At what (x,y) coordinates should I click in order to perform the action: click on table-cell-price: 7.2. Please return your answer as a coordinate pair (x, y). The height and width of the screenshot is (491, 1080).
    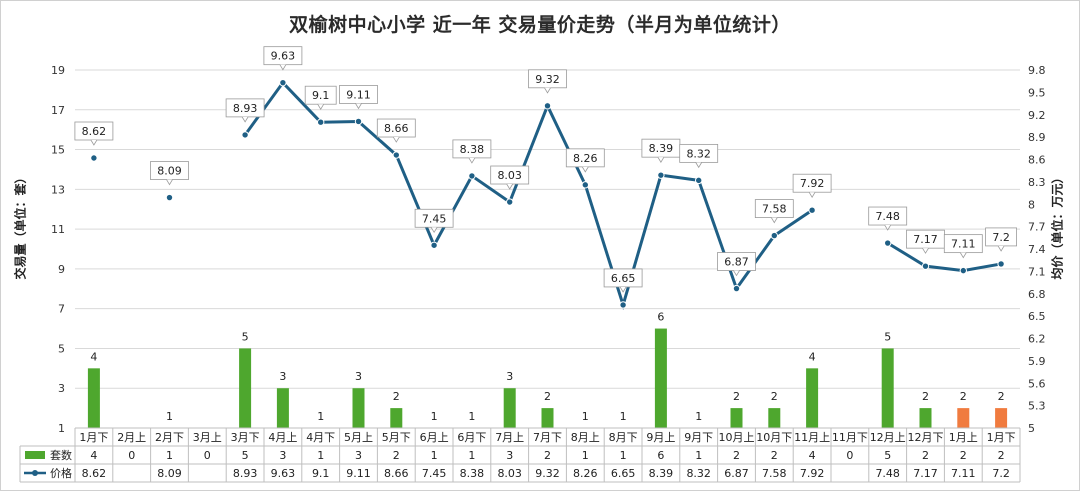
    Looking at the image, I should click on (1001, 473).